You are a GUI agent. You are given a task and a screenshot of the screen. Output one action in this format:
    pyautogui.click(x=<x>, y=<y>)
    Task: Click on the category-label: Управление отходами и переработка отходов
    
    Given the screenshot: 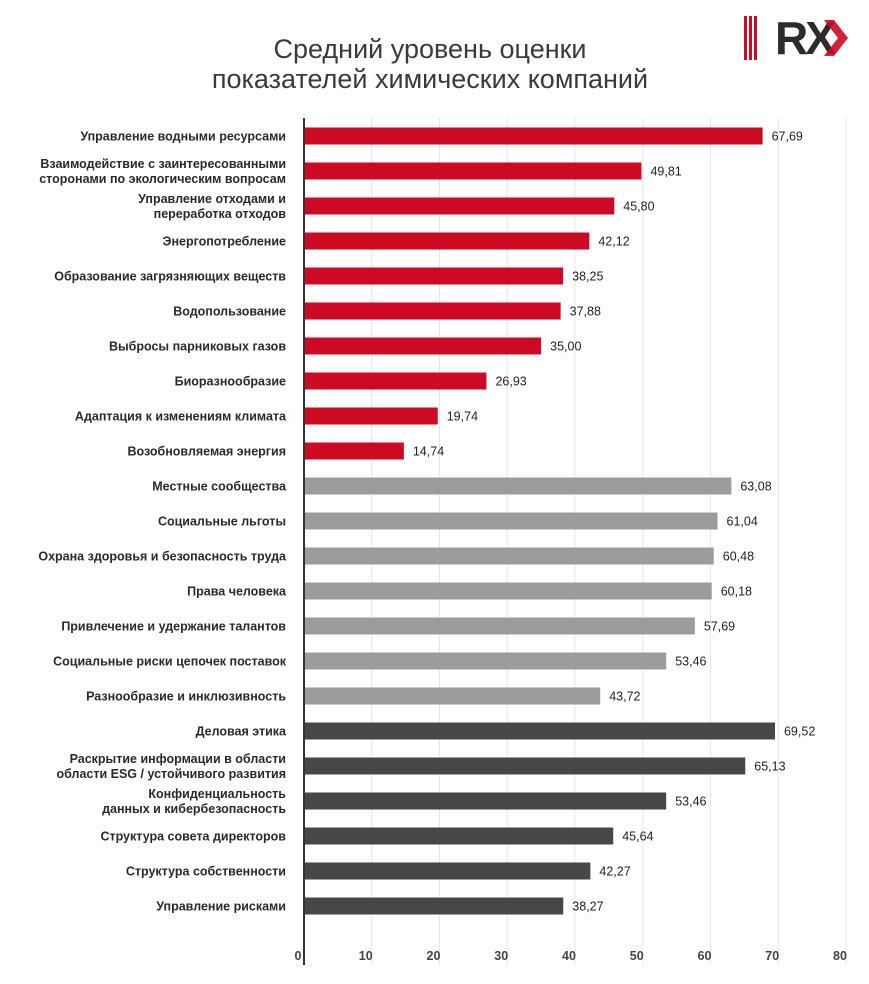 What is the action you would take?
    pyautogui.click(x=212, y=206)
    